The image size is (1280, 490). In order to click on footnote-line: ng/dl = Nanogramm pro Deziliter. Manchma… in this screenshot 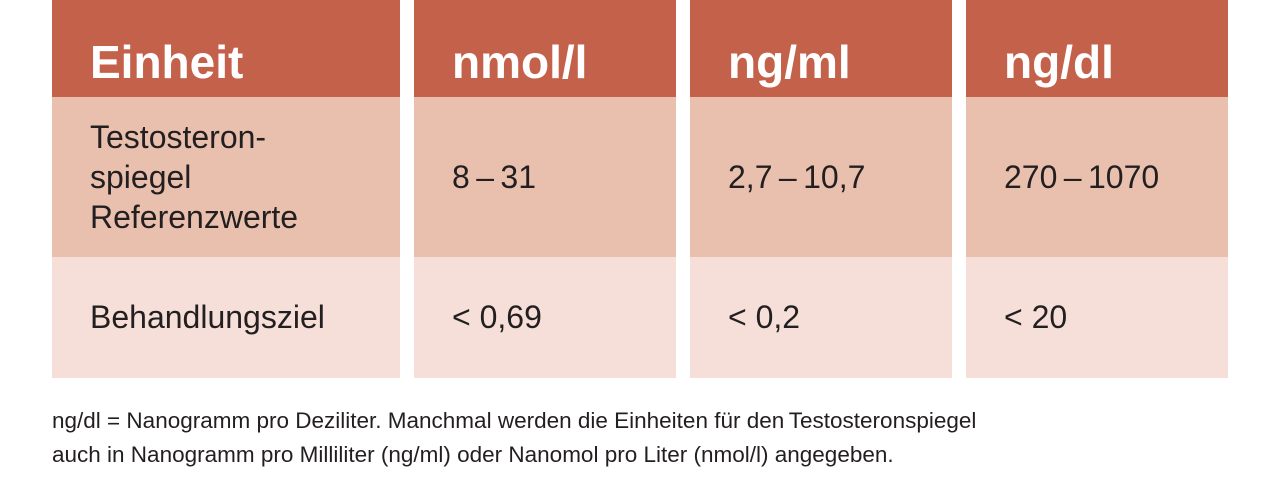, I will do `click(514, 420)`.